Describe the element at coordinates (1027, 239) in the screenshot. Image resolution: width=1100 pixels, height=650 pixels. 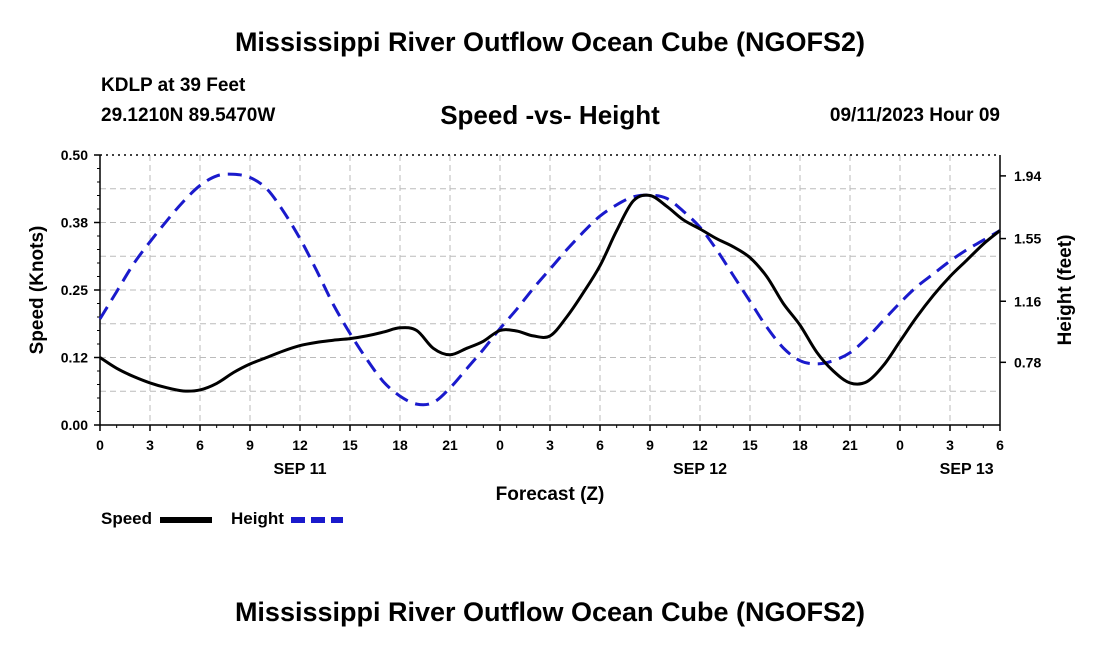
I see `y-right-tick-label: 1.55` at that location.